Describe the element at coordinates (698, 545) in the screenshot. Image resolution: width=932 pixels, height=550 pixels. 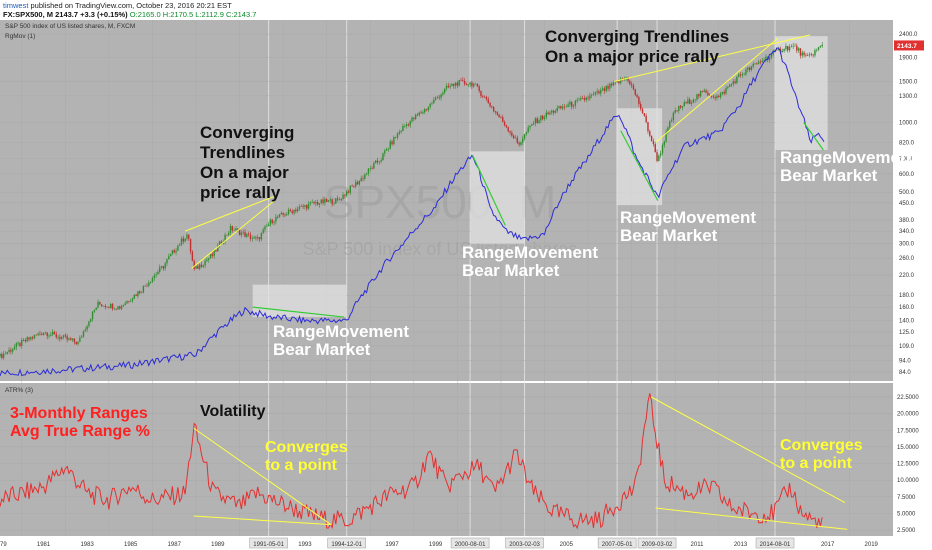
I see `time-axis-label: 2011` at that location.